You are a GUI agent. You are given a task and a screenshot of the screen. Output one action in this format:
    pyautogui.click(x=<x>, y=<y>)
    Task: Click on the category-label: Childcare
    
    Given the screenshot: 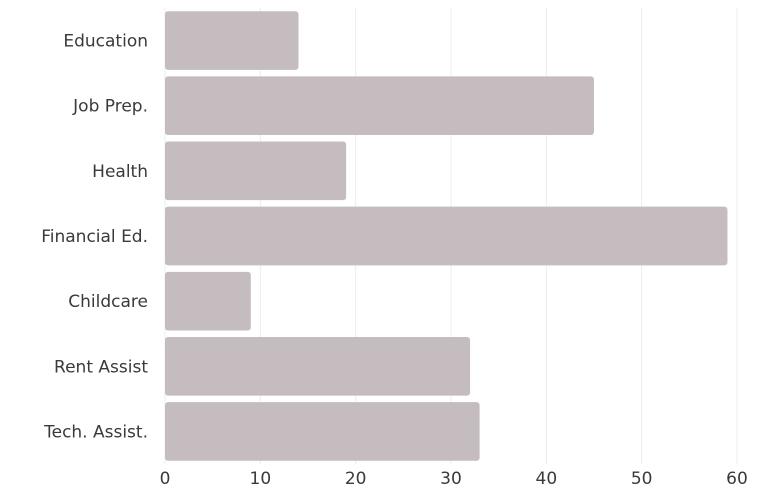 What is the action you would take?
    pyautogui.click(x=108, y=302)
    